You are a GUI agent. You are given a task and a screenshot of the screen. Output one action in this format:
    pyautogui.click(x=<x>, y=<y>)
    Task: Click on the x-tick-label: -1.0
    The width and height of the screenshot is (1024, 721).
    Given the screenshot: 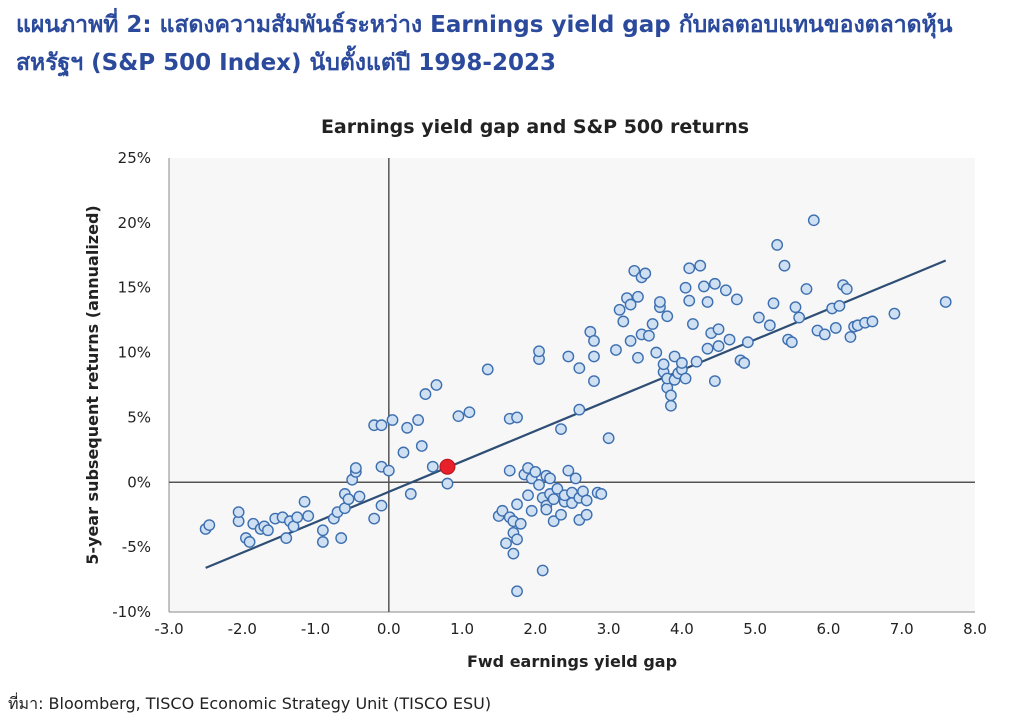 What is the action you would take?
    pyautogui.click(x=315, y=629)
    